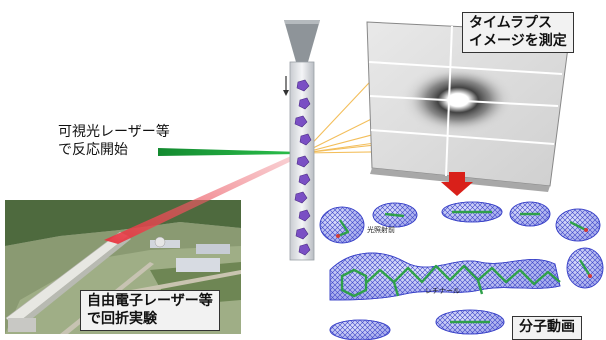 Image resolution: width=606 pixels, height=340 pixels. What do you see at coordinates (114, 132) in the screenshot?
I see `visible-laser-label-line1: 可視光レーザー等` at bounding box center [114, 132].